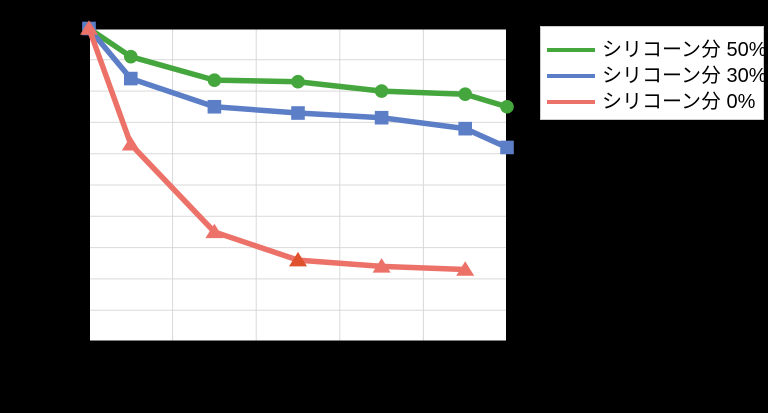 The width and height of the screenshot is (768, 413). What do you see at coordinates (684, 50) in the screenshot?
I see `legend-label-silicone-50: シリコーン分 50%` at bounding box center [684, 50].